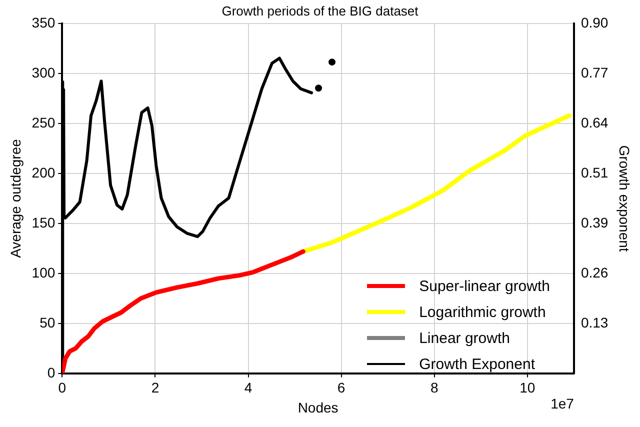  I want to click on y-tick-label: 200, so click(44, 172).